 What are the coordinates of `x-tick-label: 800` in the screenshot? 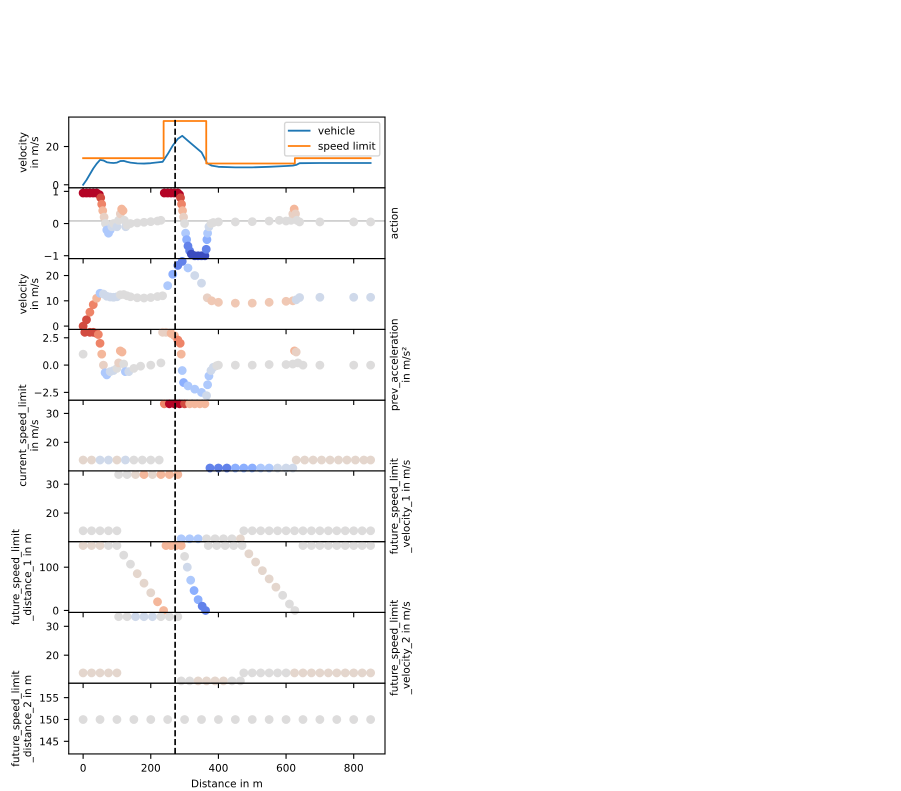 It's located at (353, 768).